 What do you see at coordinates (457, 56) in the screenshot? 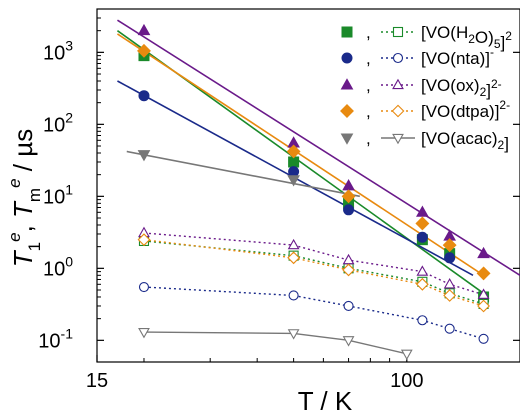
I see `legend-label: [VO(nta)]-` at bounding box center [457, 56].